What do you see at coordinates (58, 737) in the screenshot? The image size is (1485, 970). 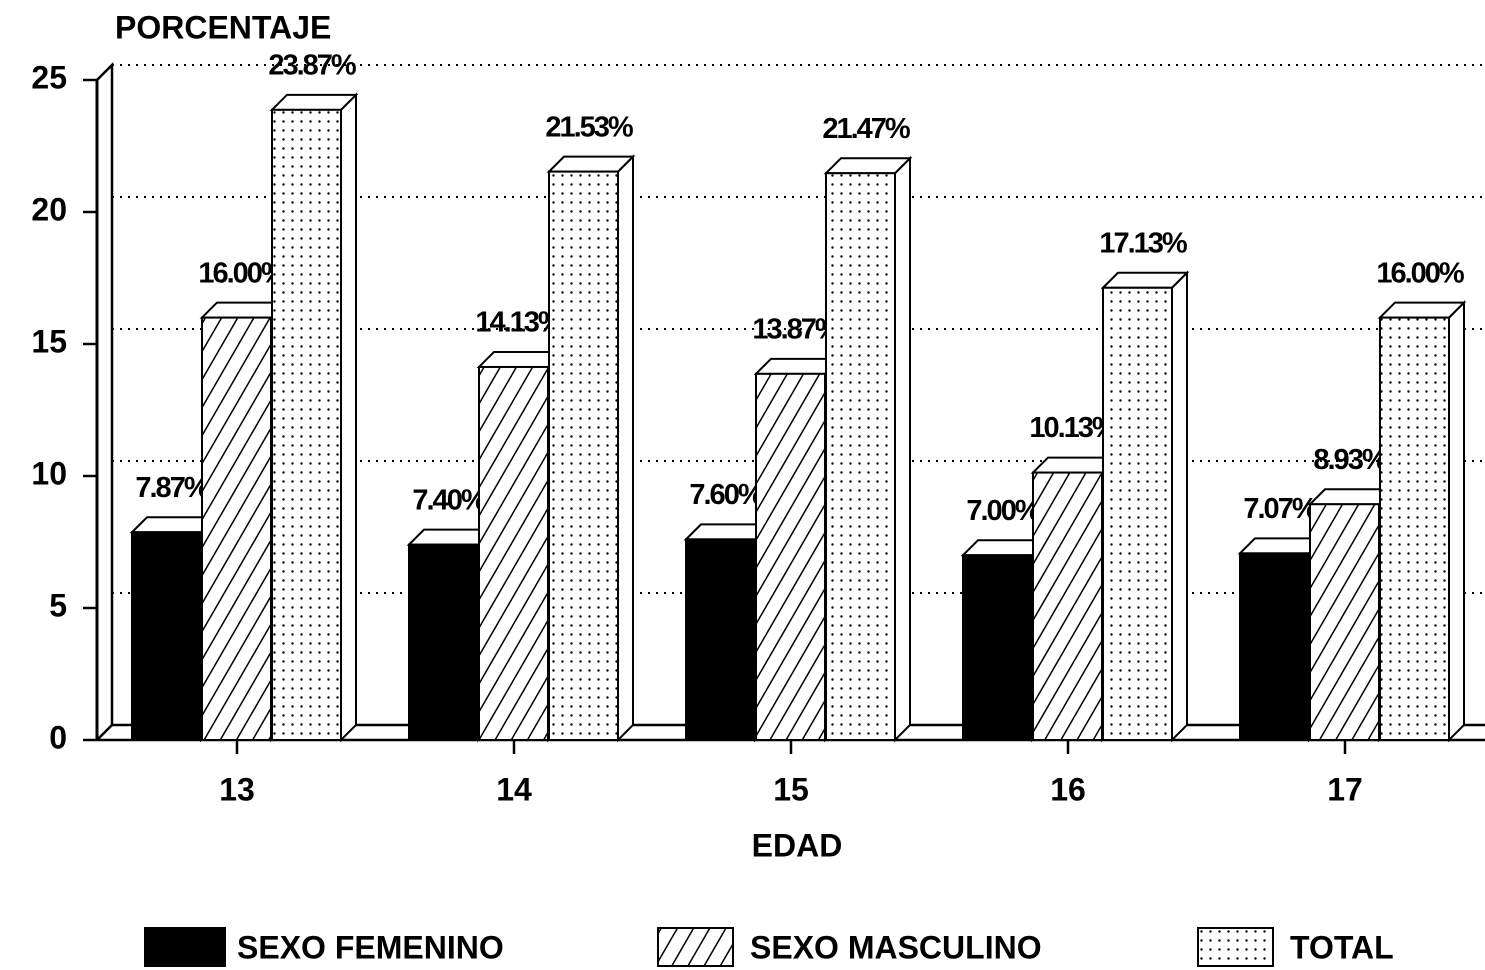 I see `y-tick-label: 0` at bounding box center [58, 737].